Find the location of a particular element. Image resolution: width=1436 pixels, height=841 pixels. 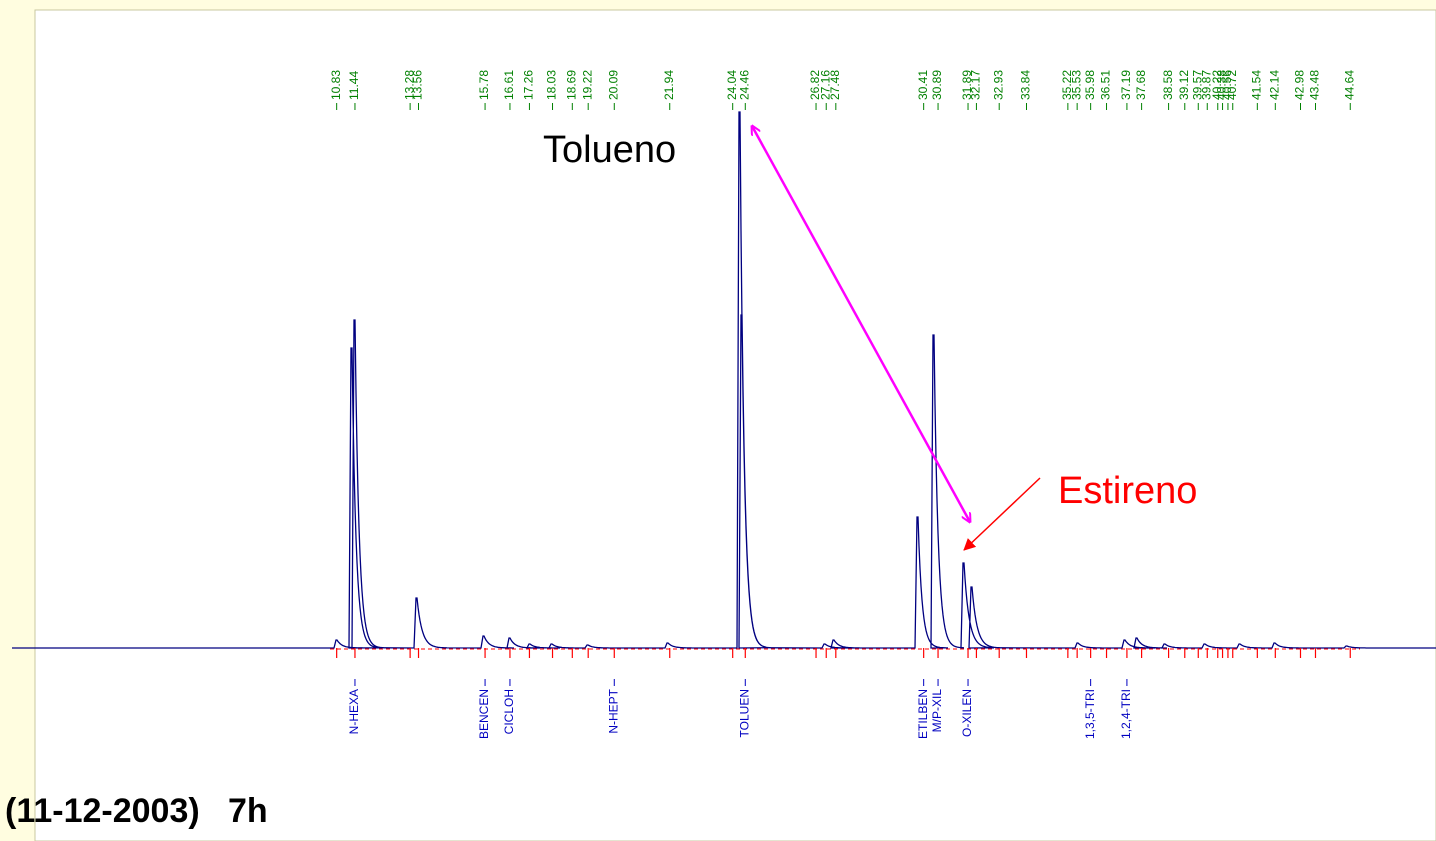

retention-time-label: 36.51 is located at coordinates (1106, 85).